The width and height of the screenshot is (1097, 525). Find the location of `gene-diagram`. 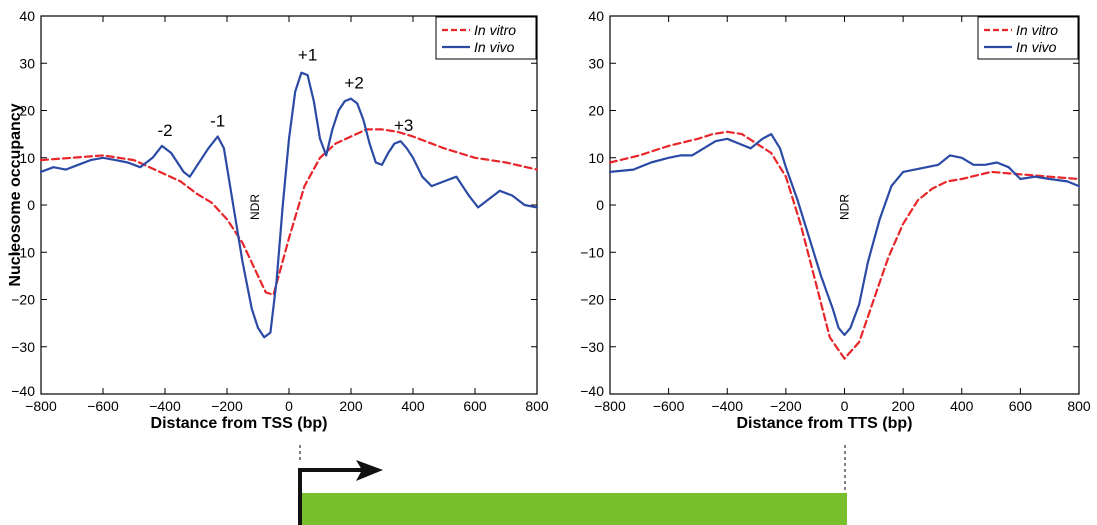

gene-diagram is located at coordinates (572, 485).